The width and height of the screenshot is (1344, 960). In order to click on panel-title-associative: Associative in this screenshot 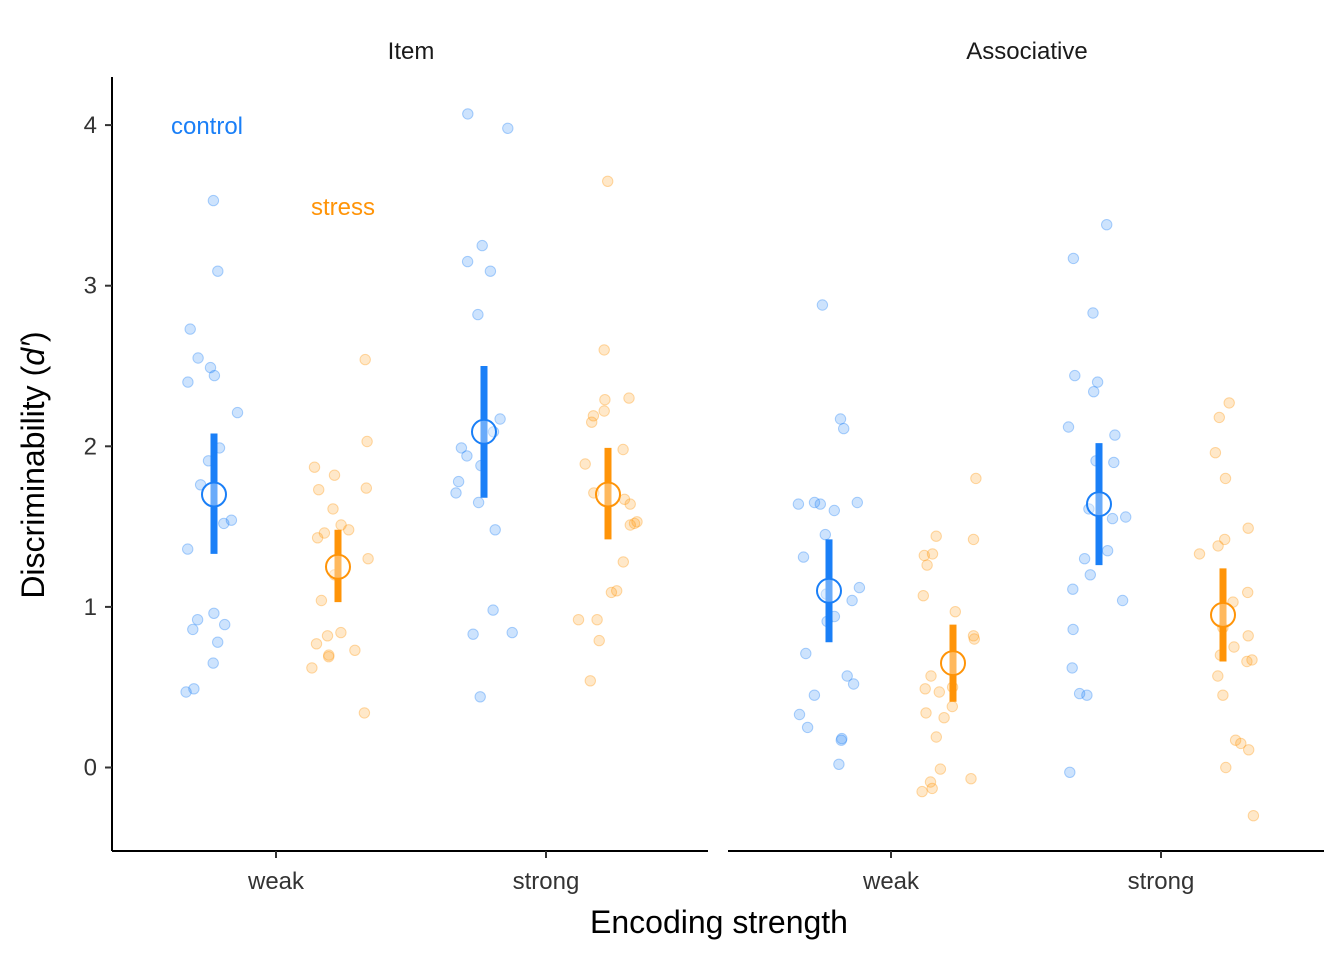, I will do `click(1026, 51)`.